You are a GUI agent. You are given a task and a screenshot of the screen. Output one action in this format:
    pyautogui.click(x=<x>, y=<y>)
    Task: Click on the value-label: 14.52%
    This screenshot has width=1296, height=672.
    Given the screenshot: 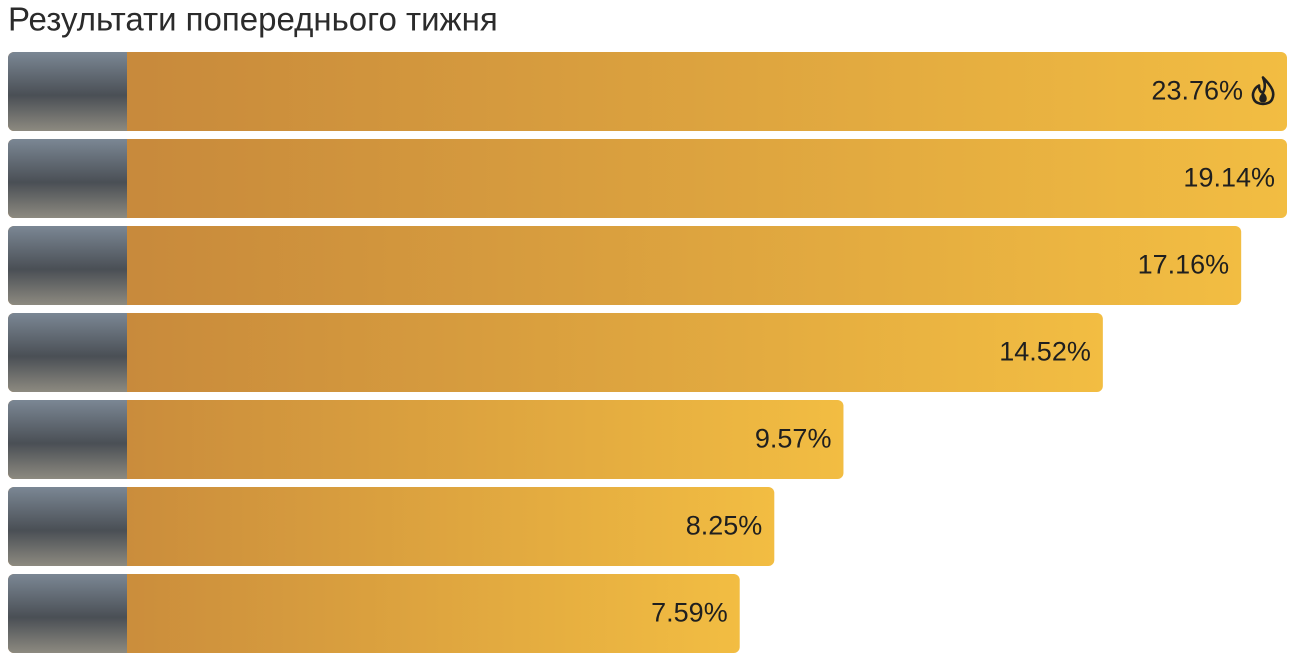 What is the action you would take?
    pyautogui.click(x=1045, y=352)
    